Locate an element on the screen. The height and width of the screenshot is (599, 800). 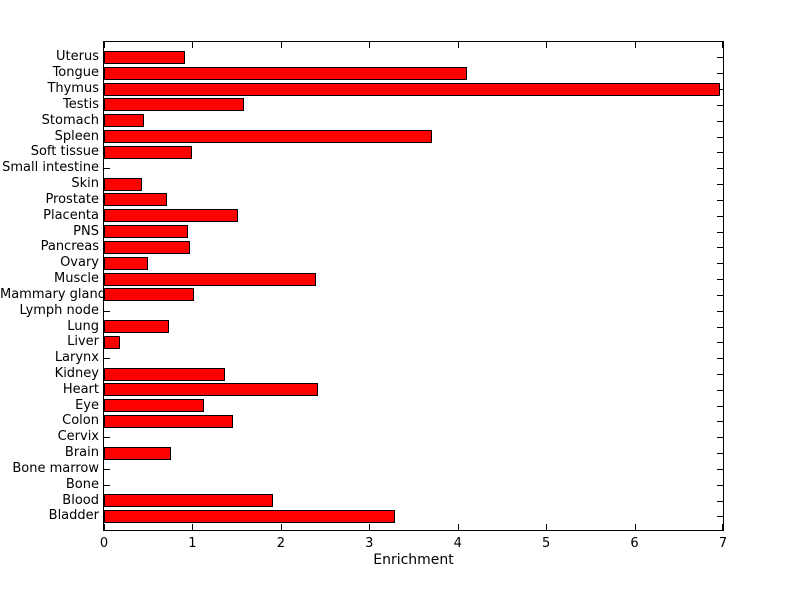
y-tick-label: Mammary gland is located at coordinates (53, 294).